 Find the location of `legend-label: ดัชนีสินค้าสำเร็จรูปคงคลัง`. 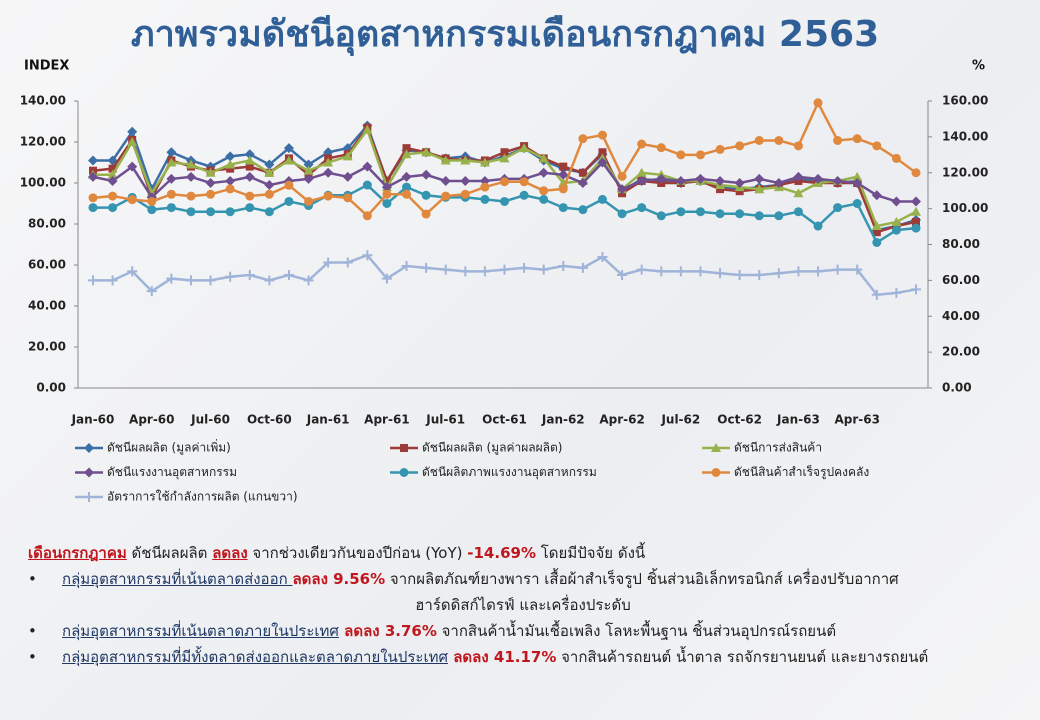

legend-label: ดัชนีสินค้าสำเร็จรูปคงคลัง is located at coordinates (801, 472).